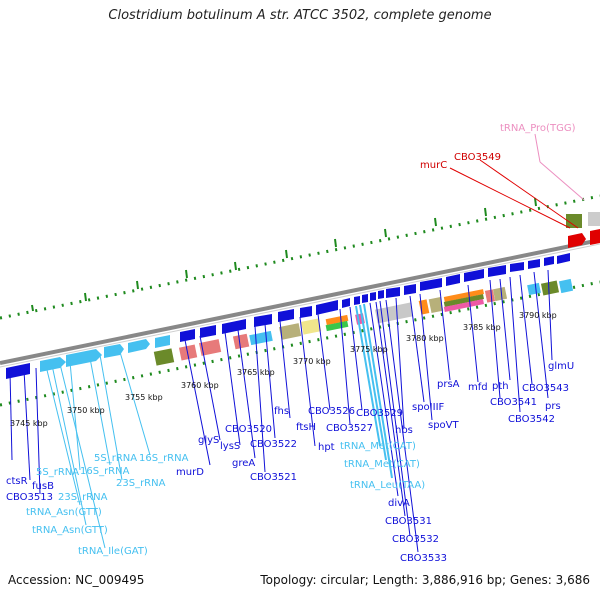 The height and width of the screenshot is (600, 600). I want to click on gene-label: hbs, so click(404, 430).